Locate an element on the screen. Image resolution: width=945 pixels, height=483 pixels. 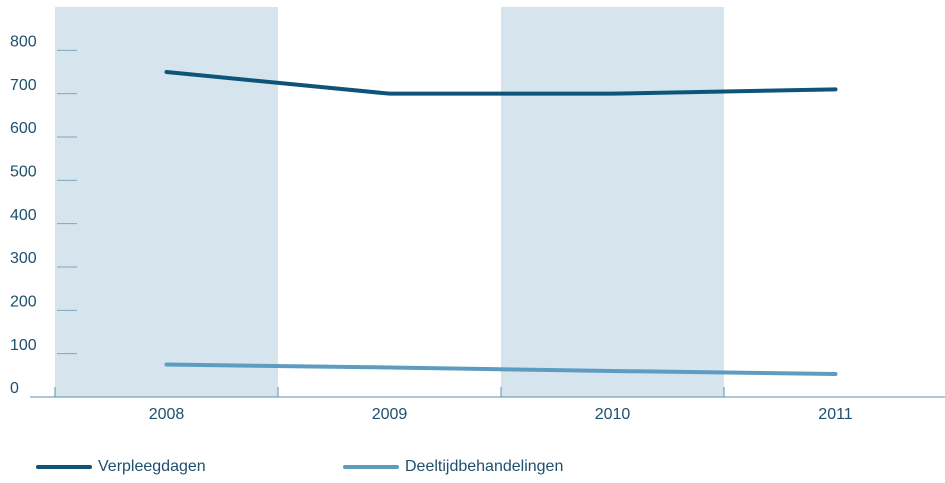
legend-label: Deeltijdbehandelingen is located at coordinates (484, 466).